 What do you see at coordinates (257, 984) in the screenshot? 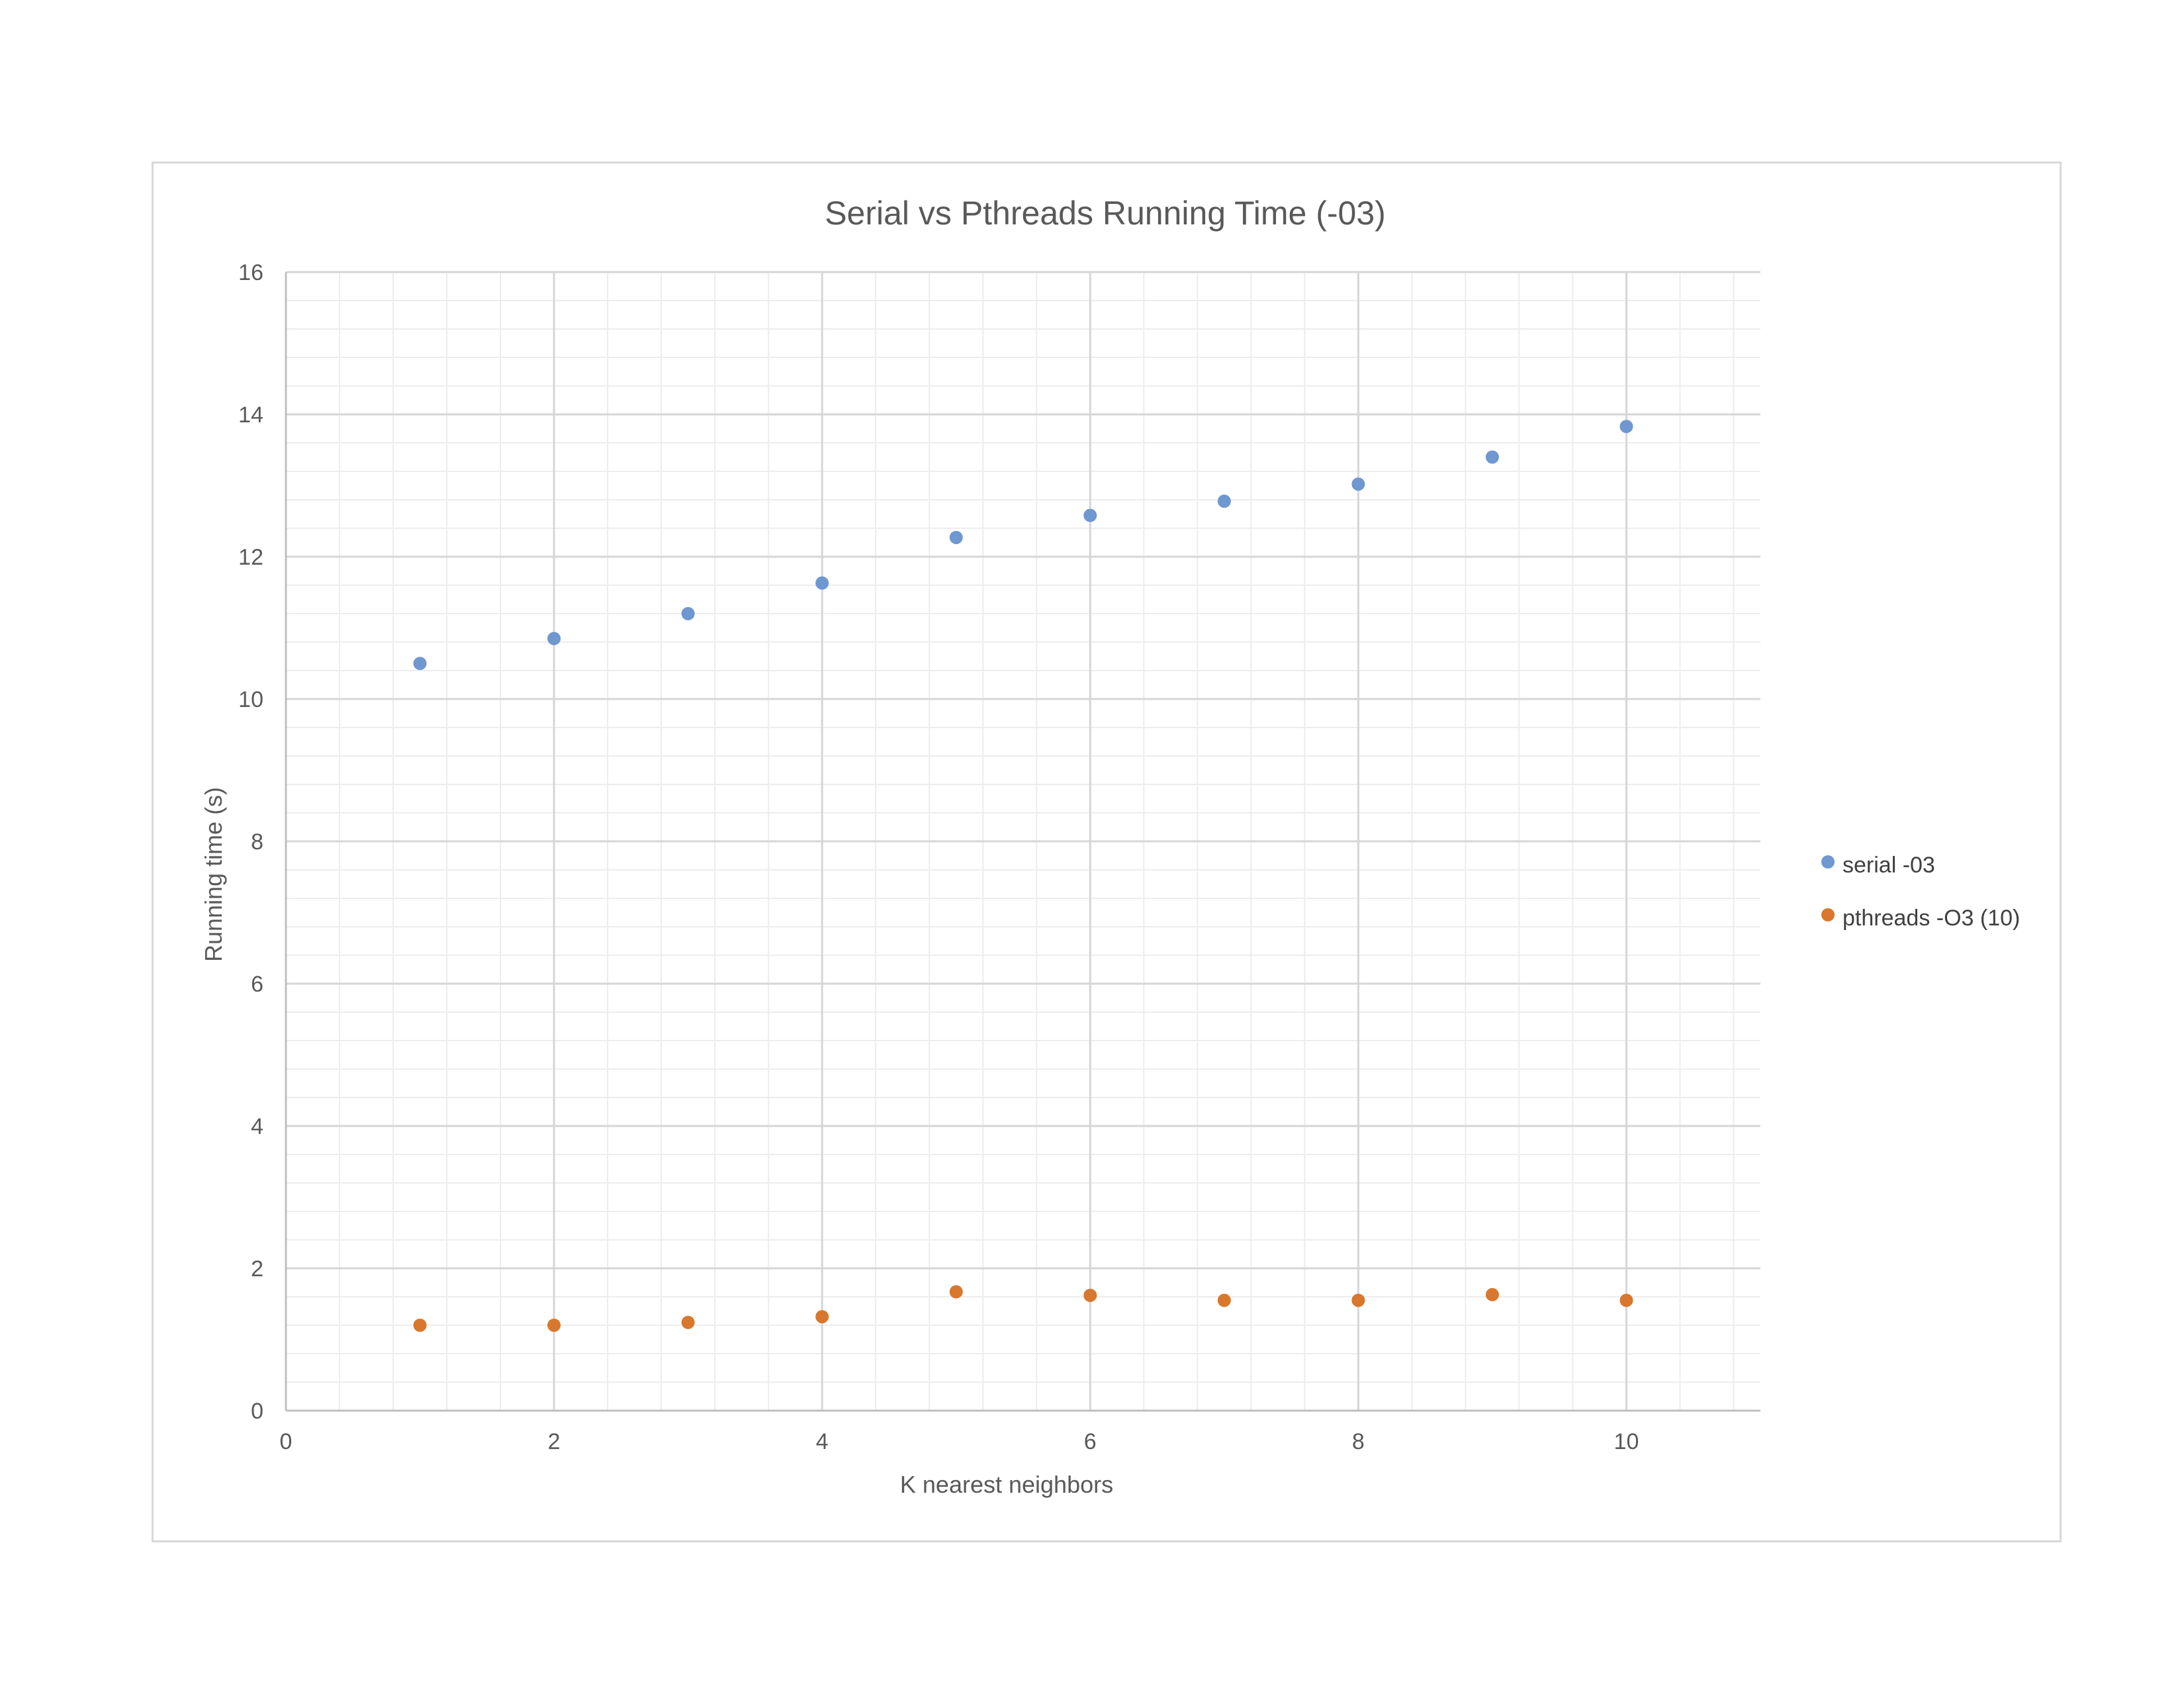
I see `y-tick-label: 6` at bounding box center [257, 984].